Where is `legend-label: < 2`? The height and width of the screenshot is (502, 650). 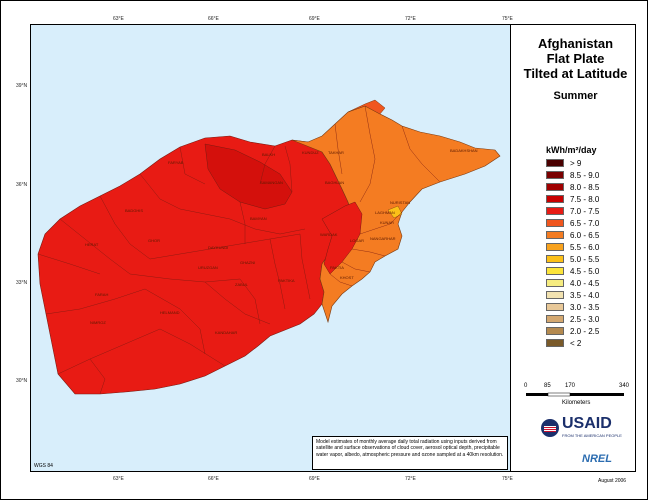
legend-label: < 2 is located at coordinates (576, 343).